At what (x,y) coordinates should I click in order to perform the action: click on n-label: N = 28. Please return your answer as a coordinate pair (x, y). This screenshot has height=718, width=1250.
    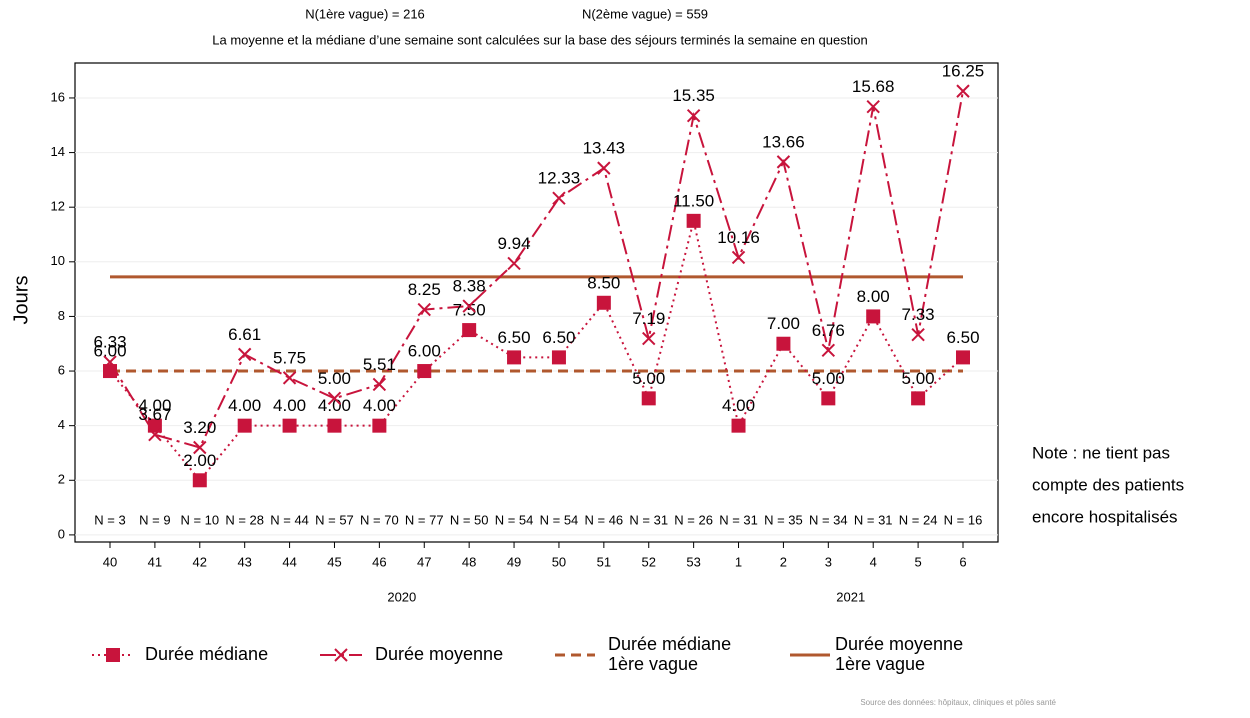
    Looking at the image, I should click on (244, 519).